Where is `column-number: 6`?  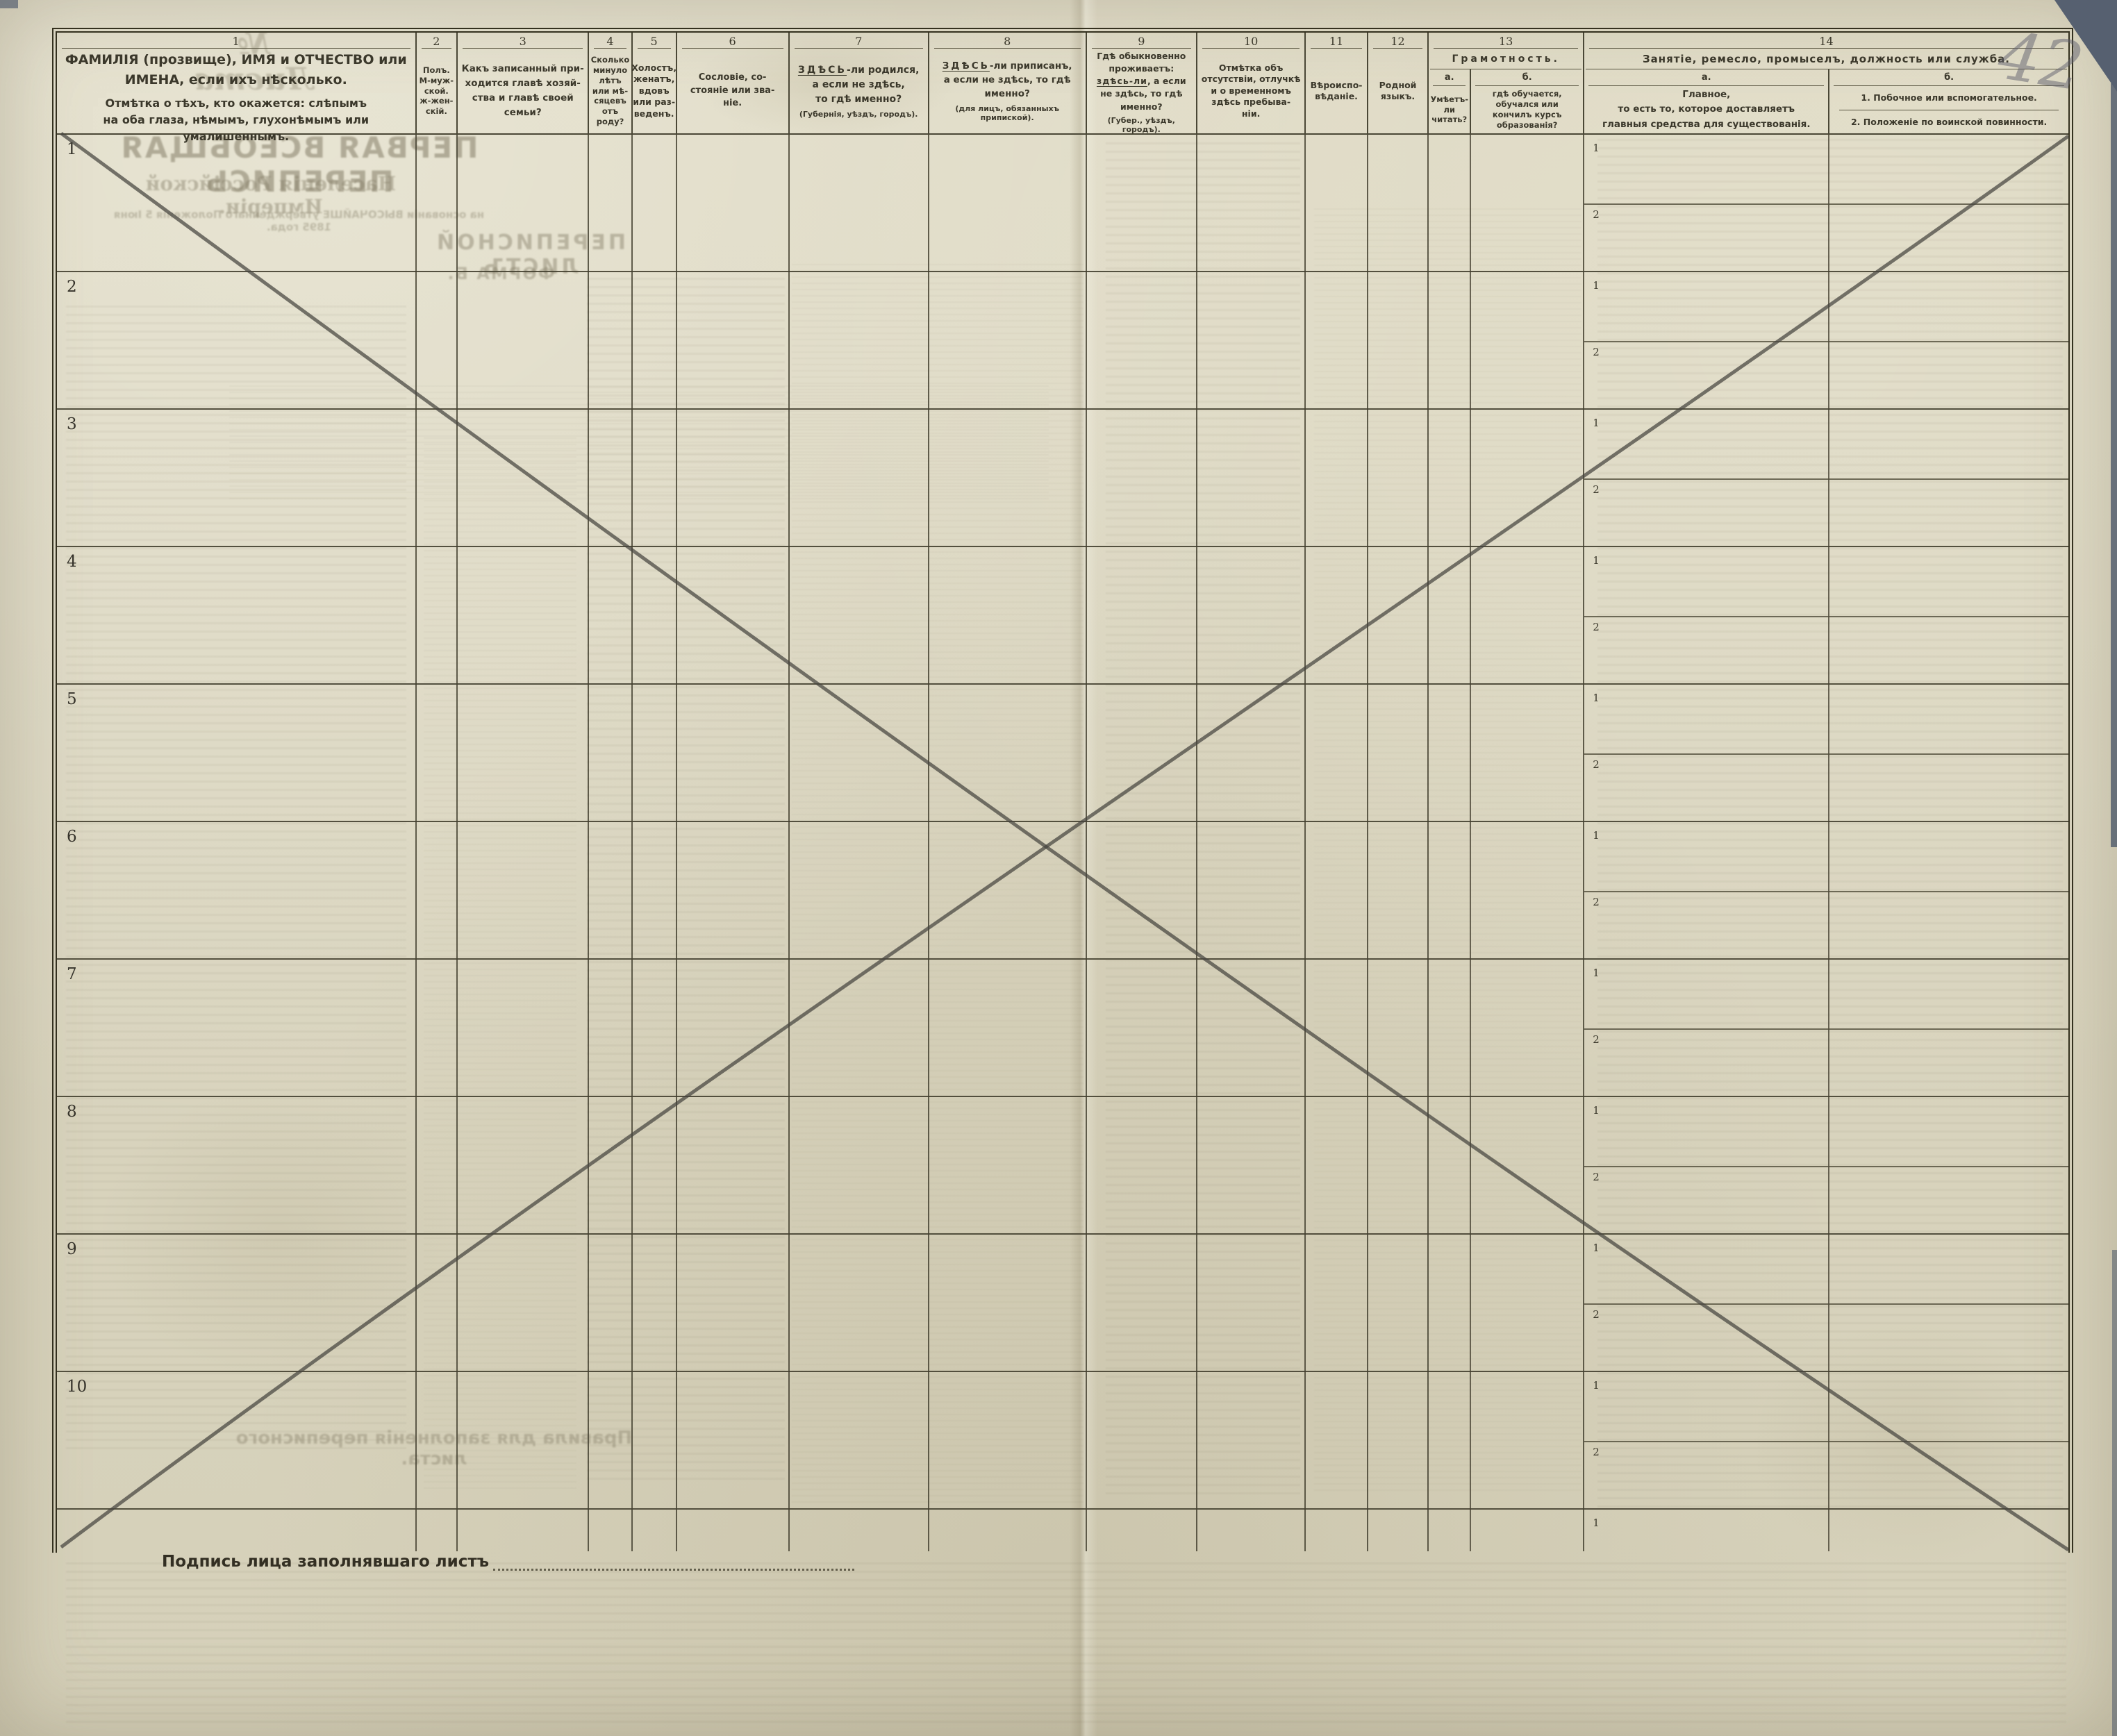 column-number: 6 is located at coordinates (732, 41).